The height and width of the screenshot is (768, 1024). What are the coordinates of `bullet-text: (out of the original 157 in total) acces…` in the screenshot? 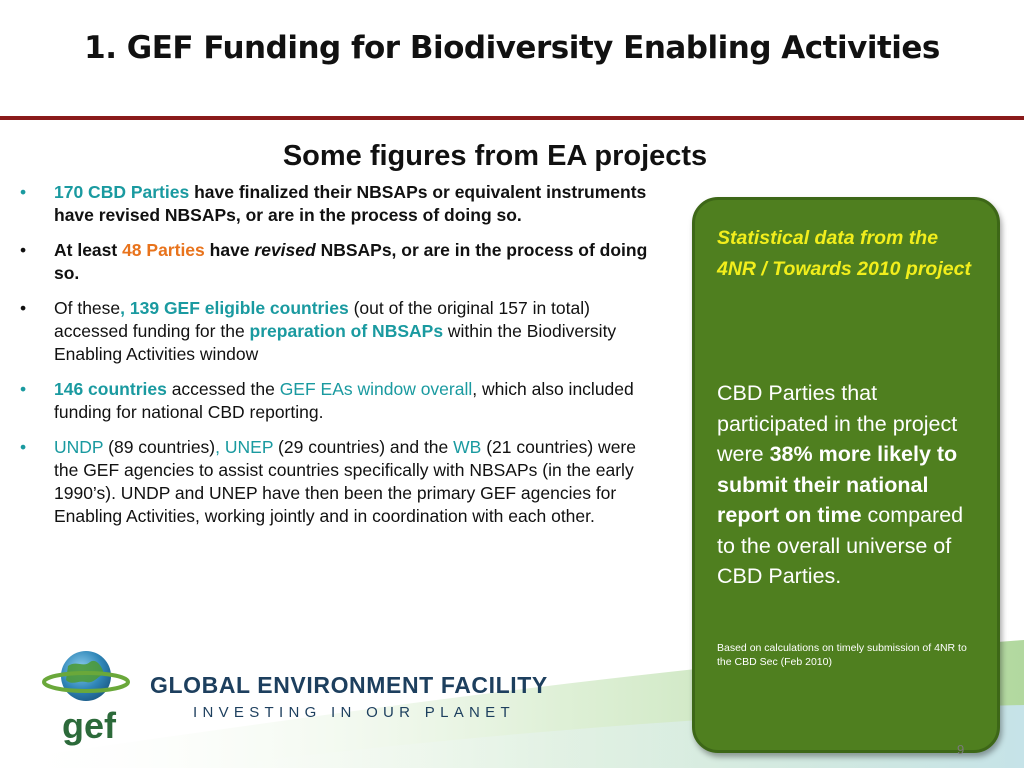 It's located at (322, 319).